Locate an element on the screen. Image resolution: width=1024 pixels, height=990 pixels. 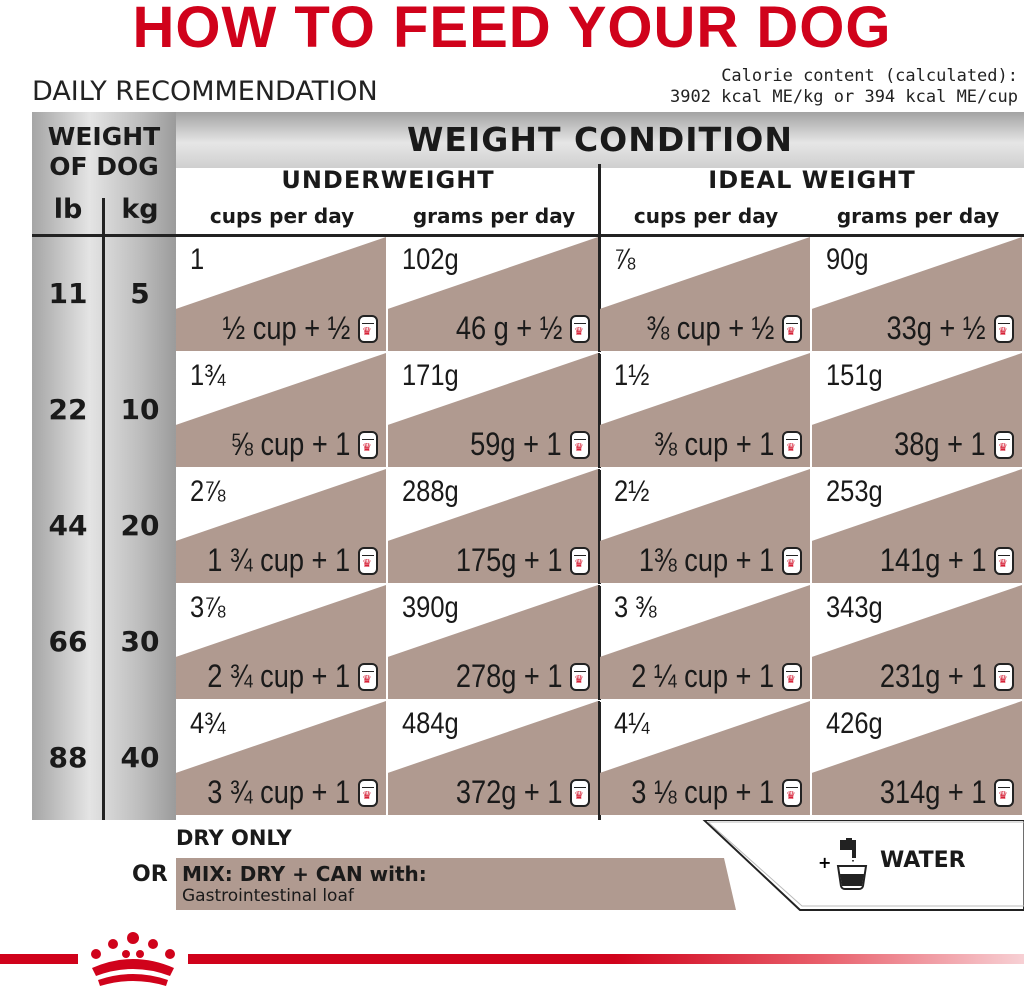
cell-mix-amount: 59g + 1 is located at coordinates (516, 444).